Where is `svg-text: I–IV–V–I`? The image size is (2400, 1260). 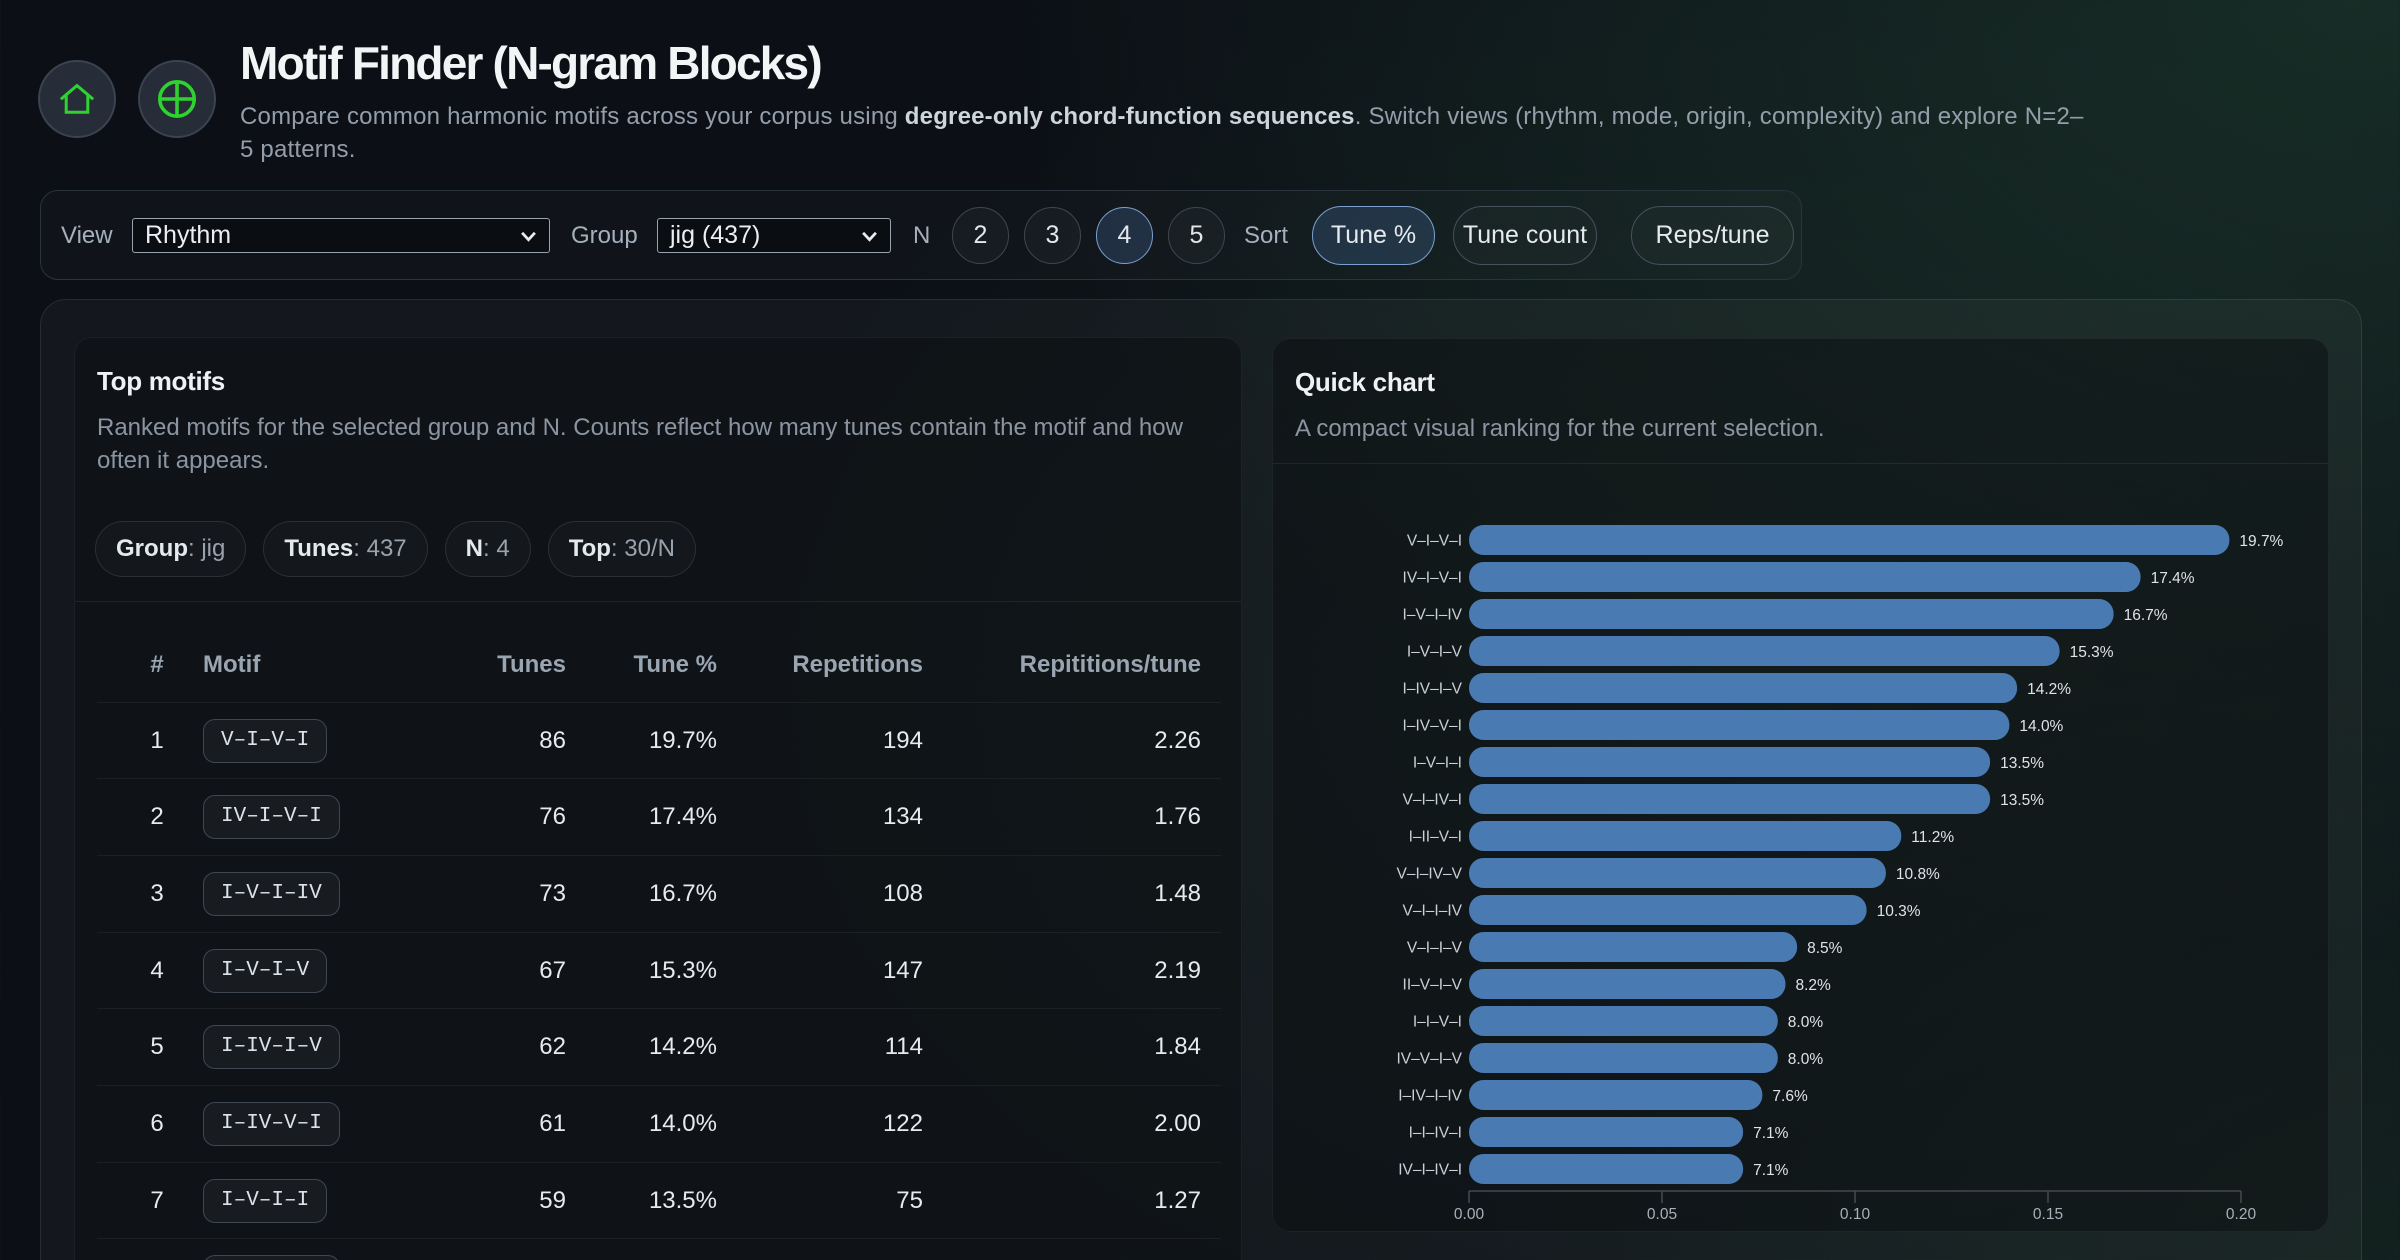
svg-text: I–IV–V–I is located at coordinates (1432, 726).